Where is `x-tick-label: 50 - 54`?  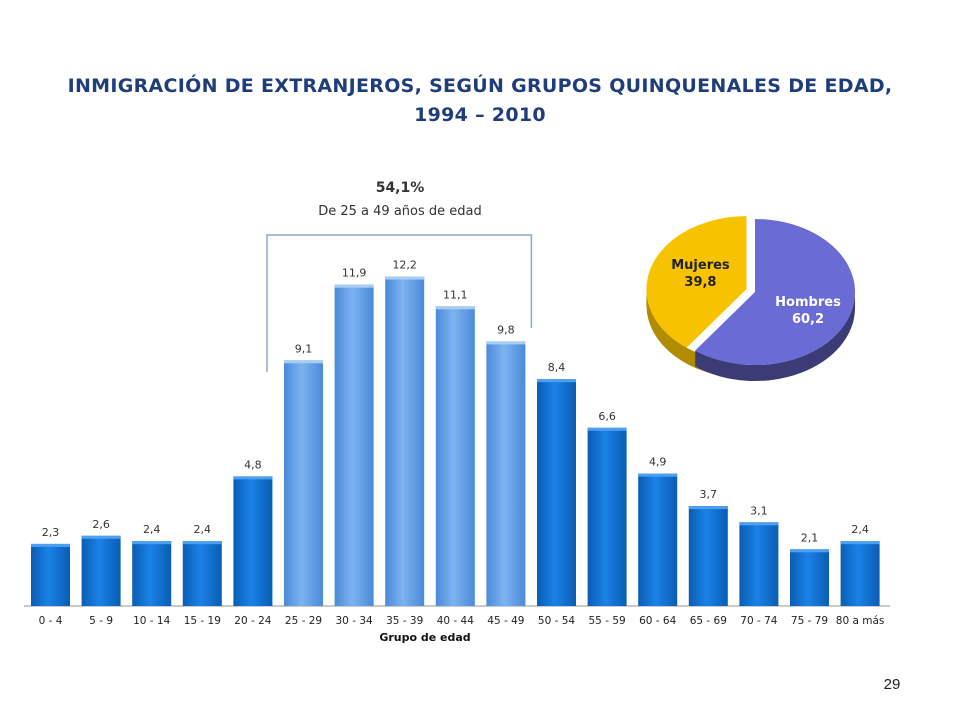 x-tick-label: 50 - 54 is located at coordinates (557, 621).